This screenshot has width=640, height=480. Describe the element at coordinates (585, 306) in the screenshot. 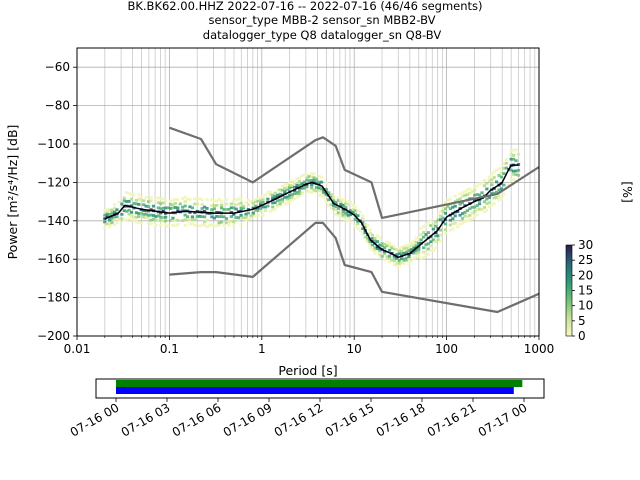

I see `colorbar-tick-label: 10` at that location.